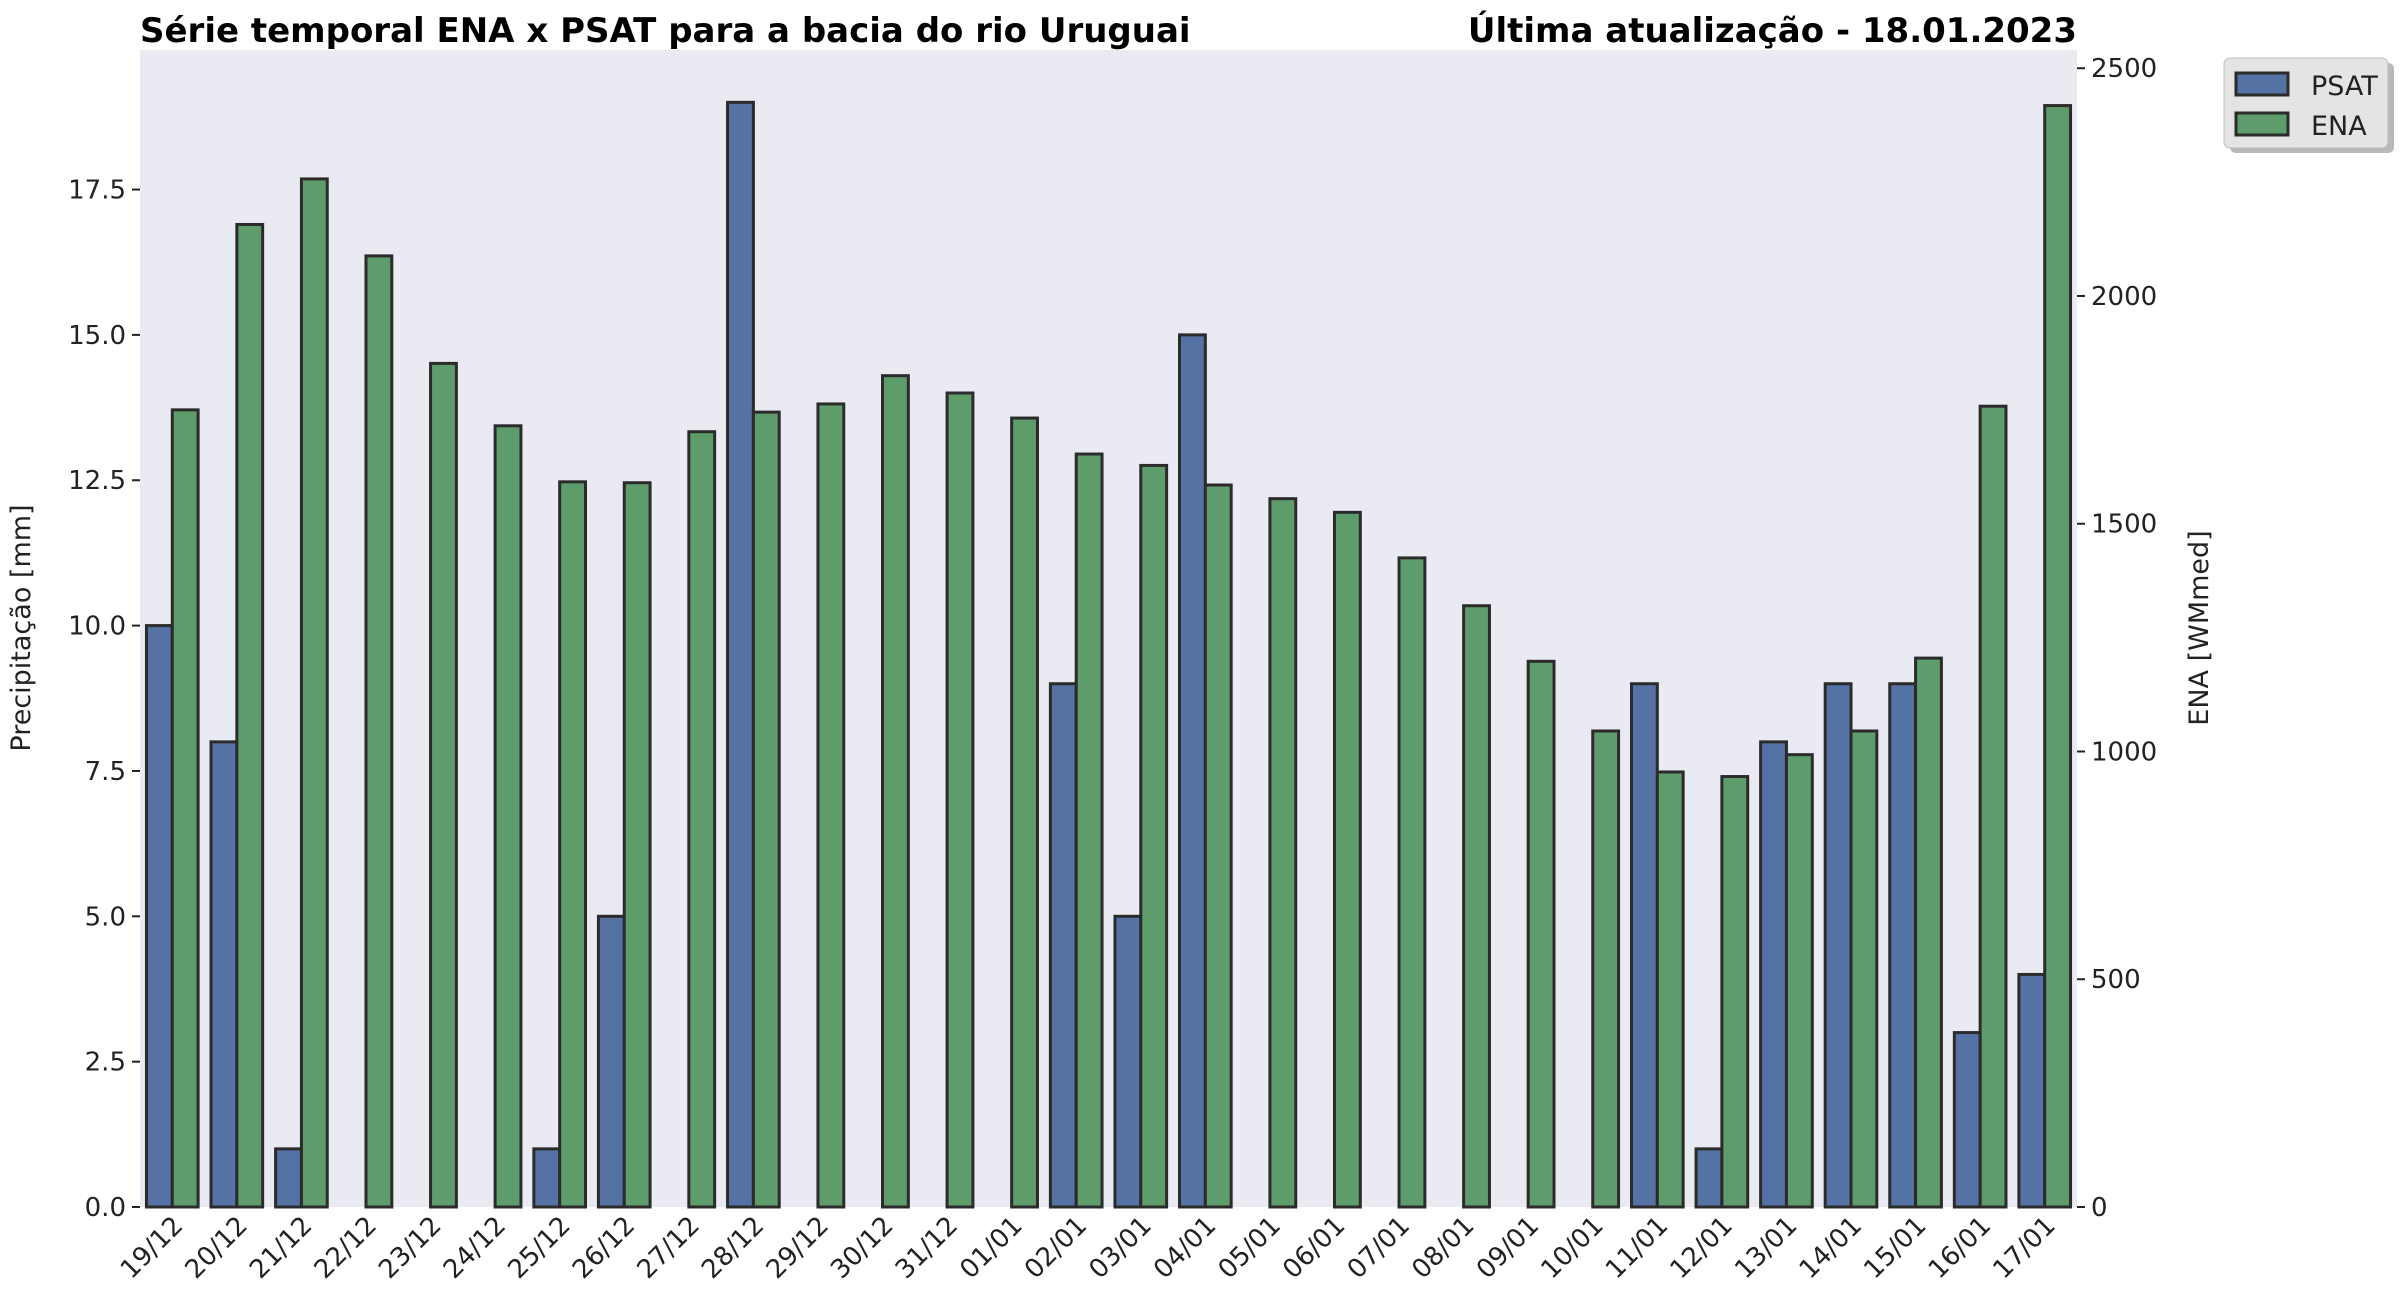 Image resolution: width=2401 pixels, height=1310 pixels. What do you see at coordinates (604, 1248) in the screenshot?
I see `x-tick-label: 26/12` at bounding box center [604, 1248].